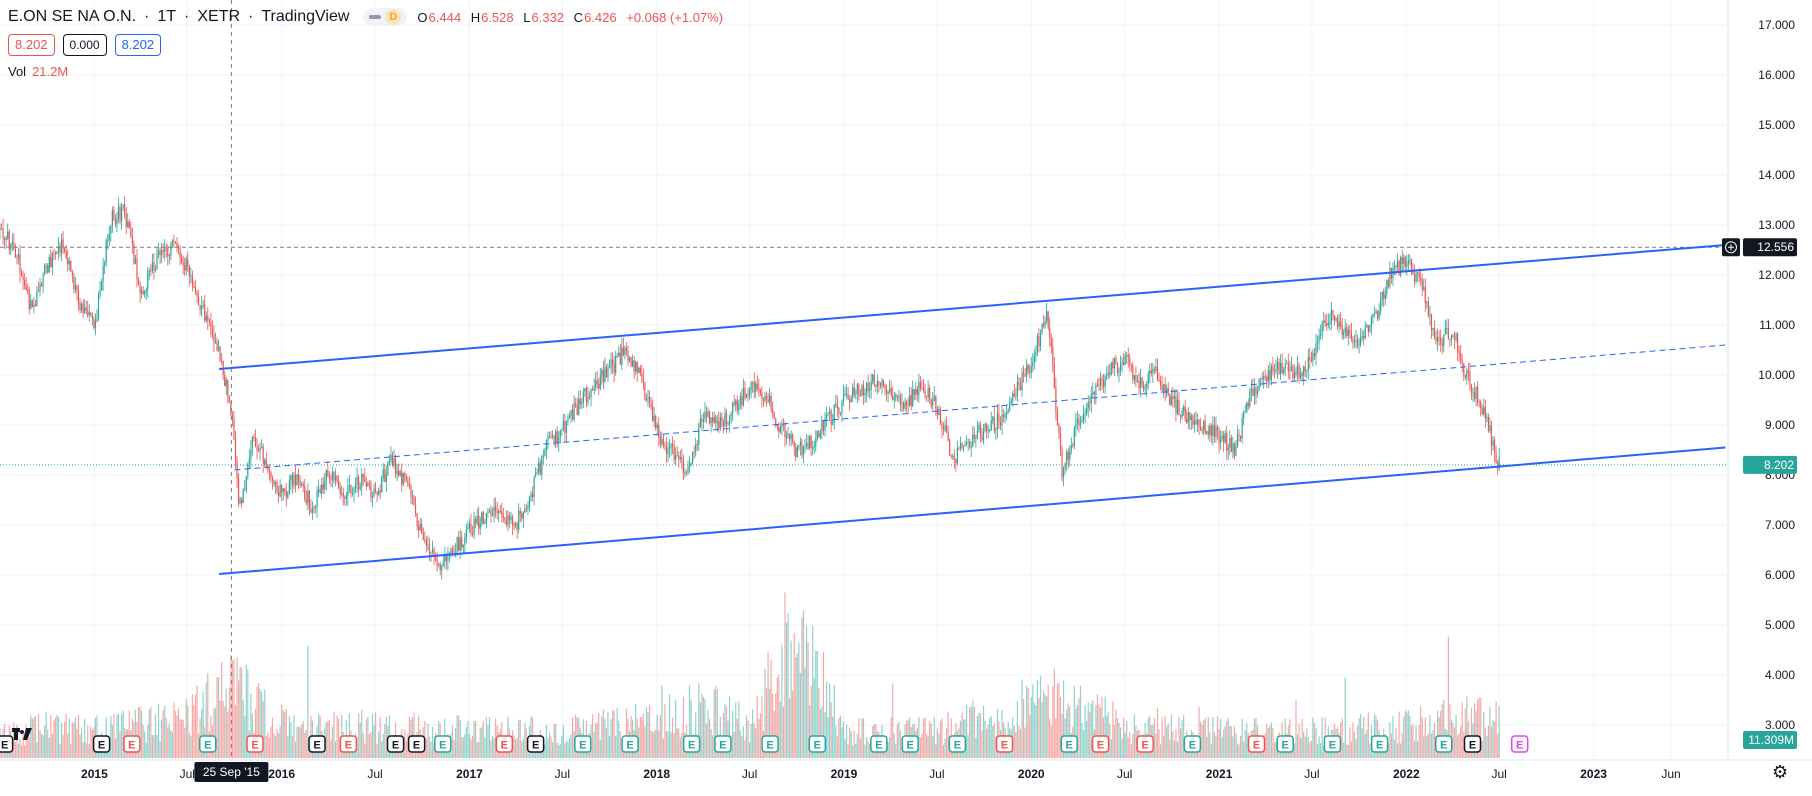 Image resolution: width=1812 pixels, height=796 pixels. I want to click on volume-legend: Vol 21.2M, so click(38, 71).